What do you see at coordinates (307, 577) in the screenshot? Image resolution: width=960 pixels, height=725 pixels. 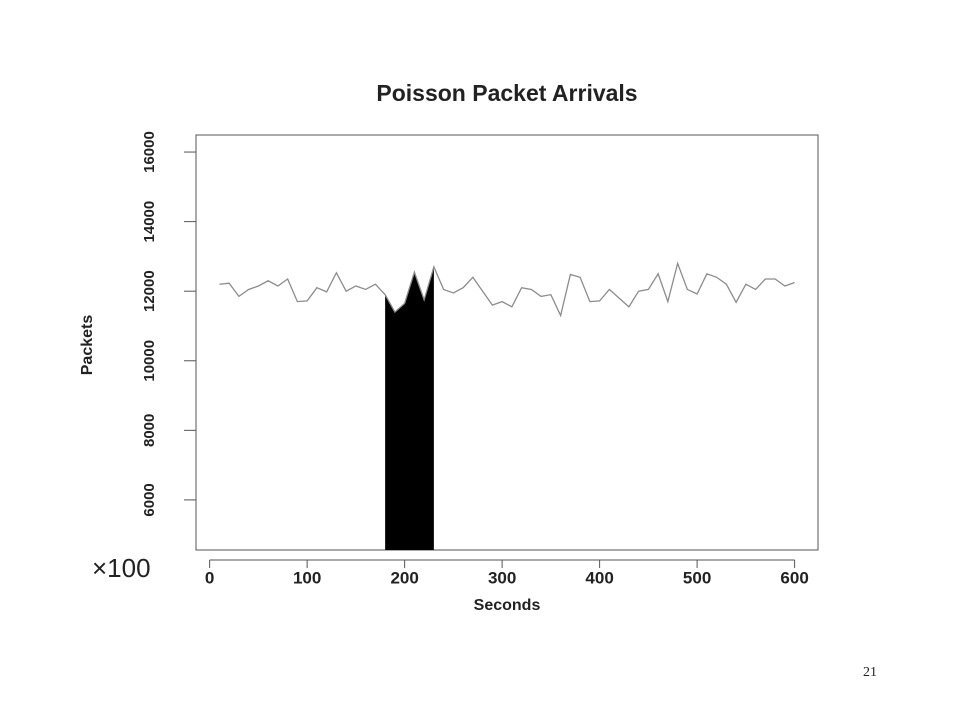 I see `x-tick-label: 100` at bounding box center [307, 577].